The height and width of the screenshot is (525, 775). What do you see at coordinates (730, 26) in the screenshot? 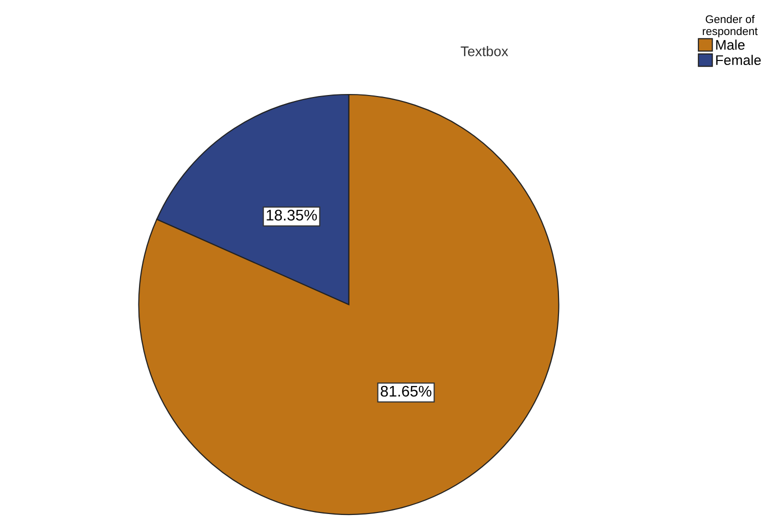
I see `legend-title: Gender of respondent` at bounding box center [730, 26].